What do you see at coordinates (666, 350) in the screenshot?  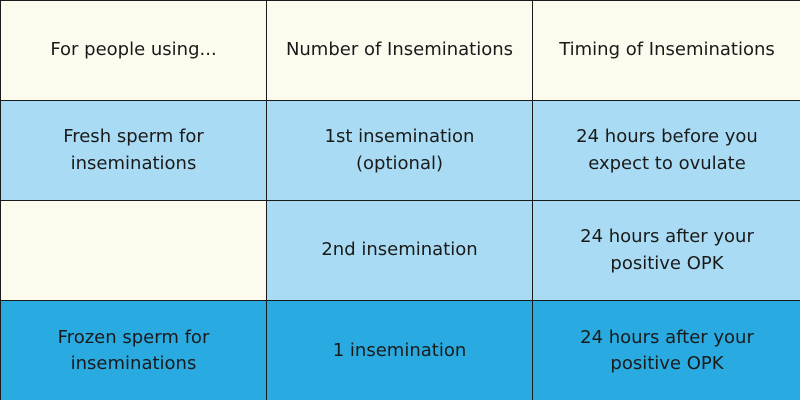 I see `row3-timing-cell: 24 hours after your positive OPK` at bounding box center [666, 350].